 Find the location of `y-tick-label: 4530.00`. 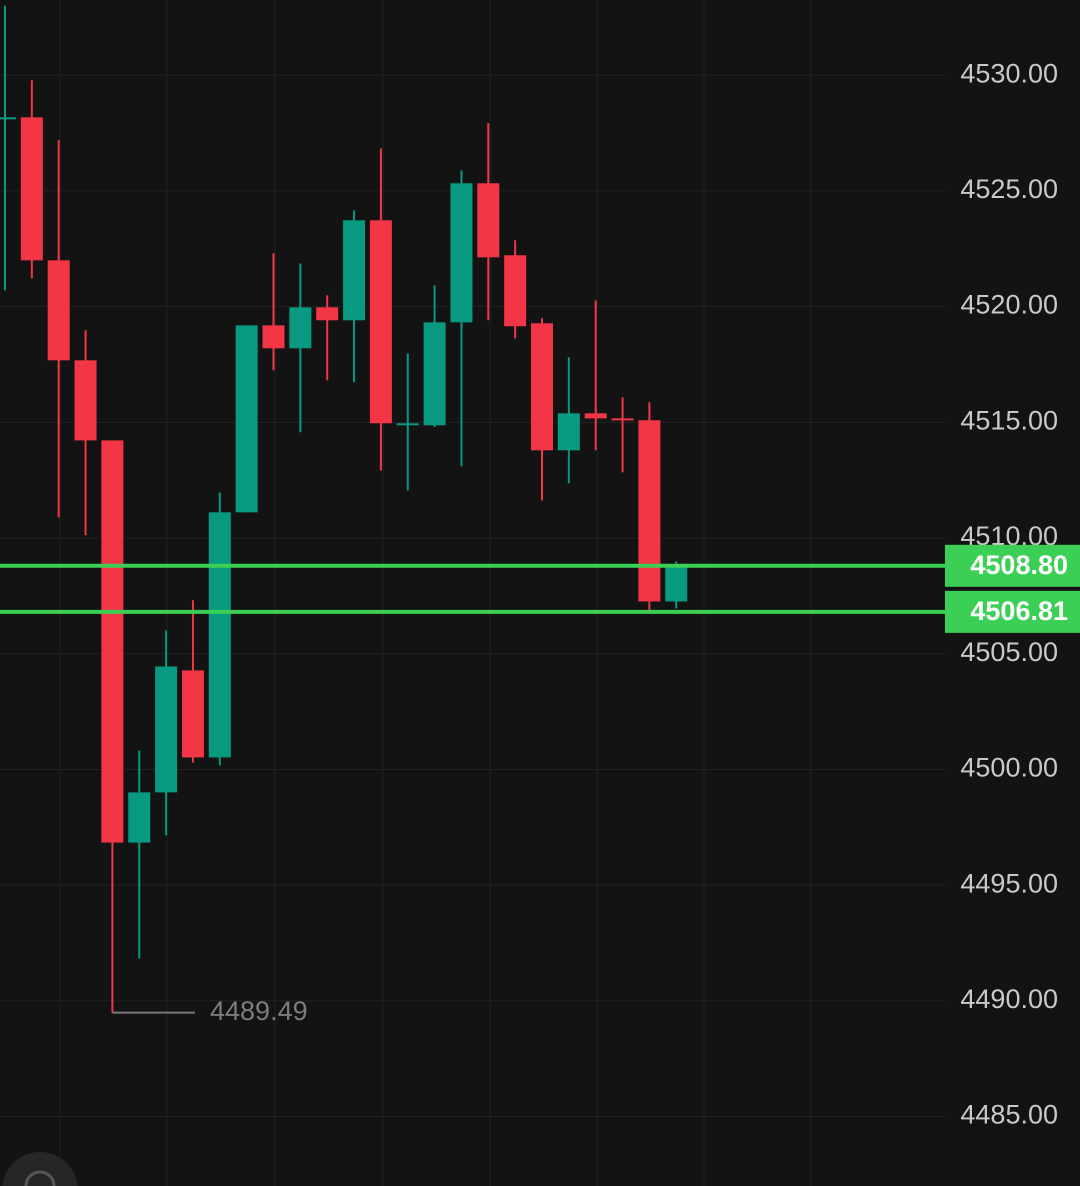

y-tick-label: 4530.00 is located at coordinates (1009, 73).